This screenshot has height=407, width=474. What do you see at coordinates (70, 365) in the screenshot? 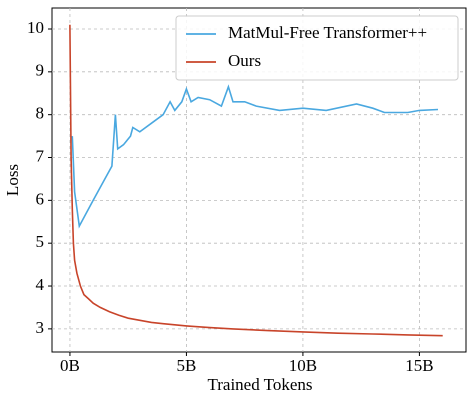
I see `x-tick-label: 0B` at bounding box center [70, 365].